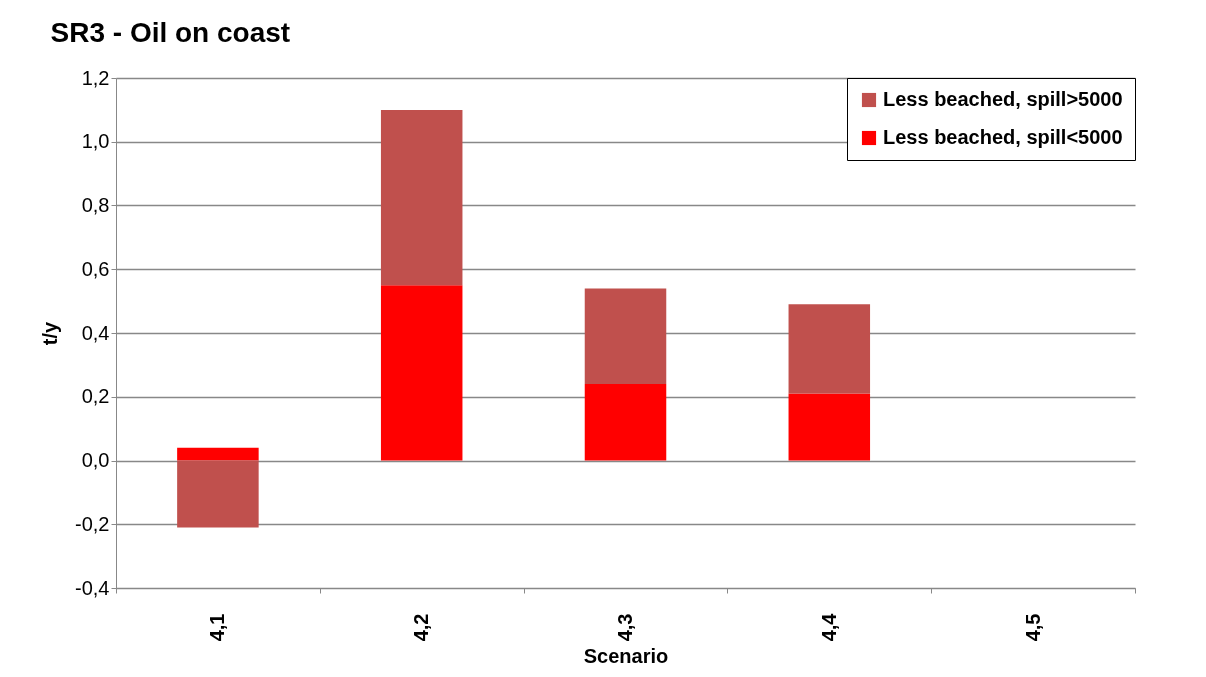  What do you see at coordinates (1032, 627) in the screenshot?
I see `x-tick-label: 4,5` at bounding box center [1032, 627].